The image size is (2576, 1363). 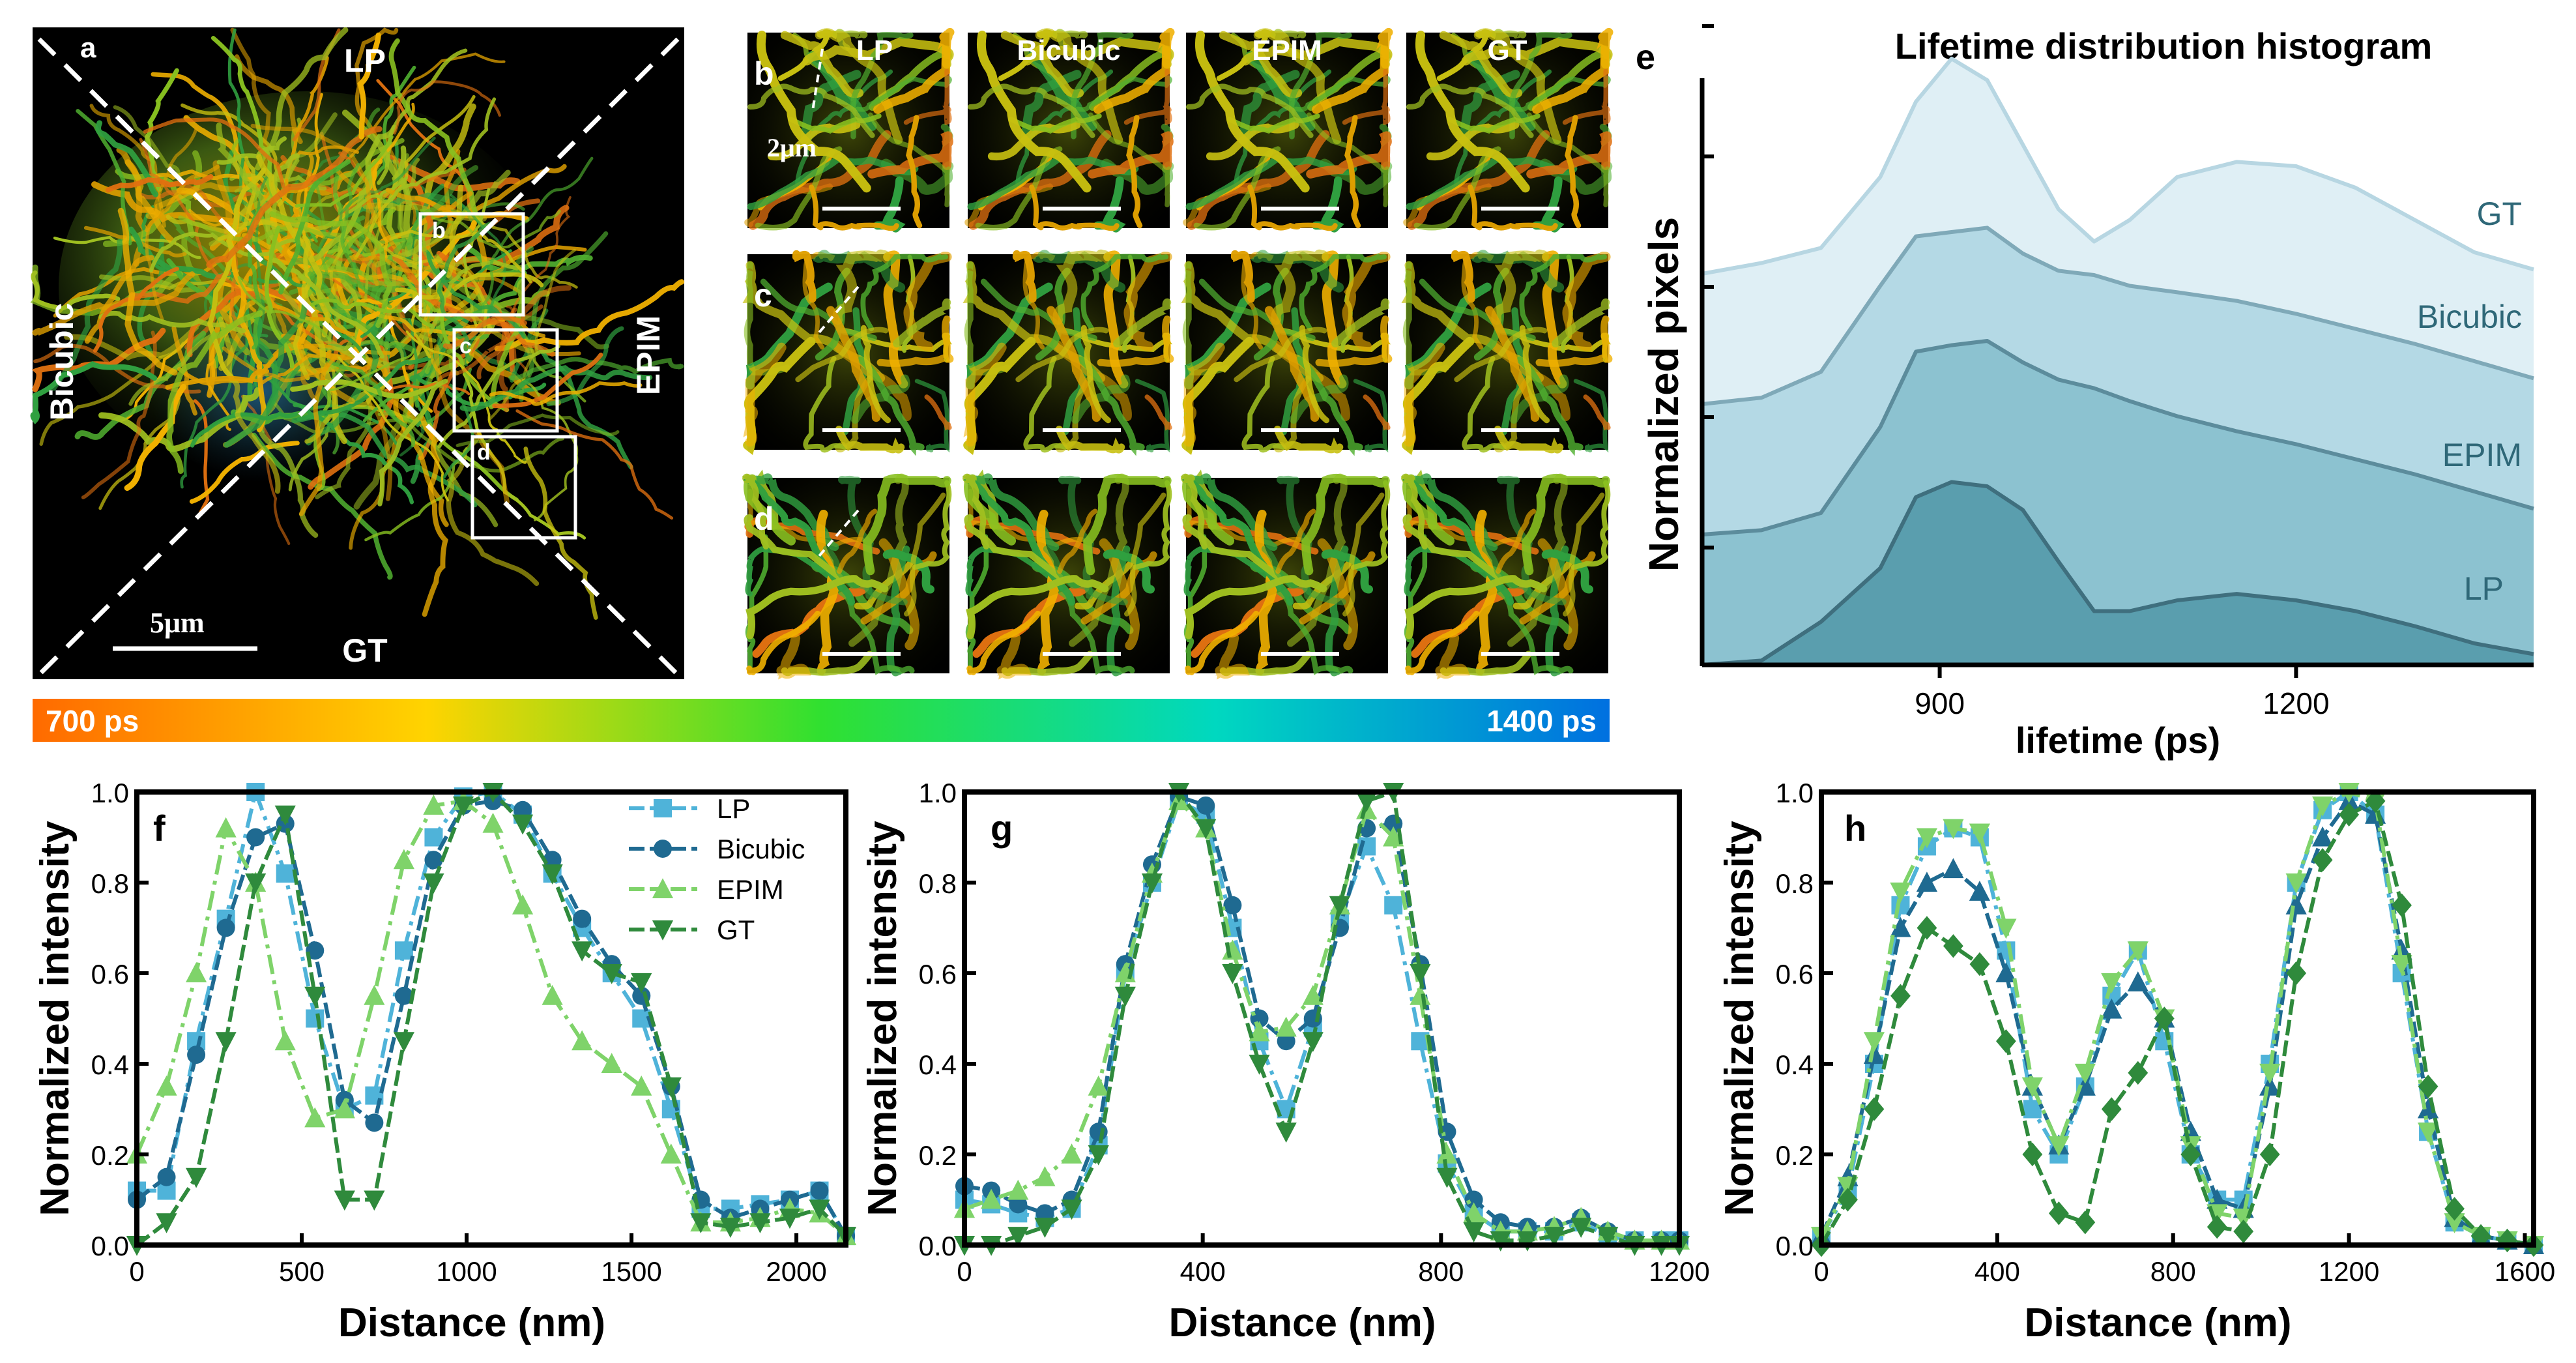 I want to click on y-tick-label: 0.8, so click(x=110, y=884).